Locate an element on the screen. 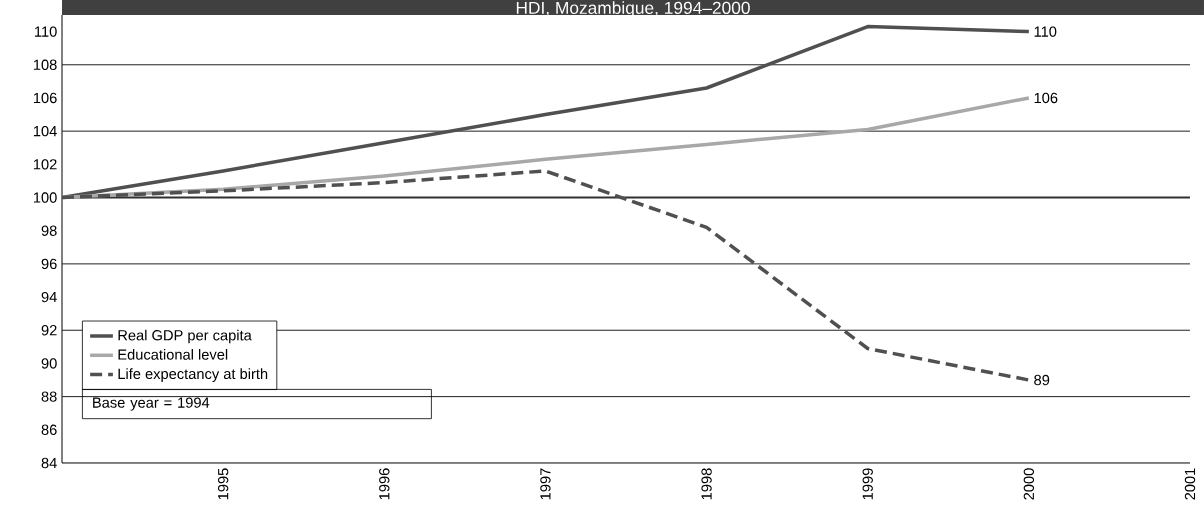  x-tick-label: 2000 is located at coordinates (1029, 484).